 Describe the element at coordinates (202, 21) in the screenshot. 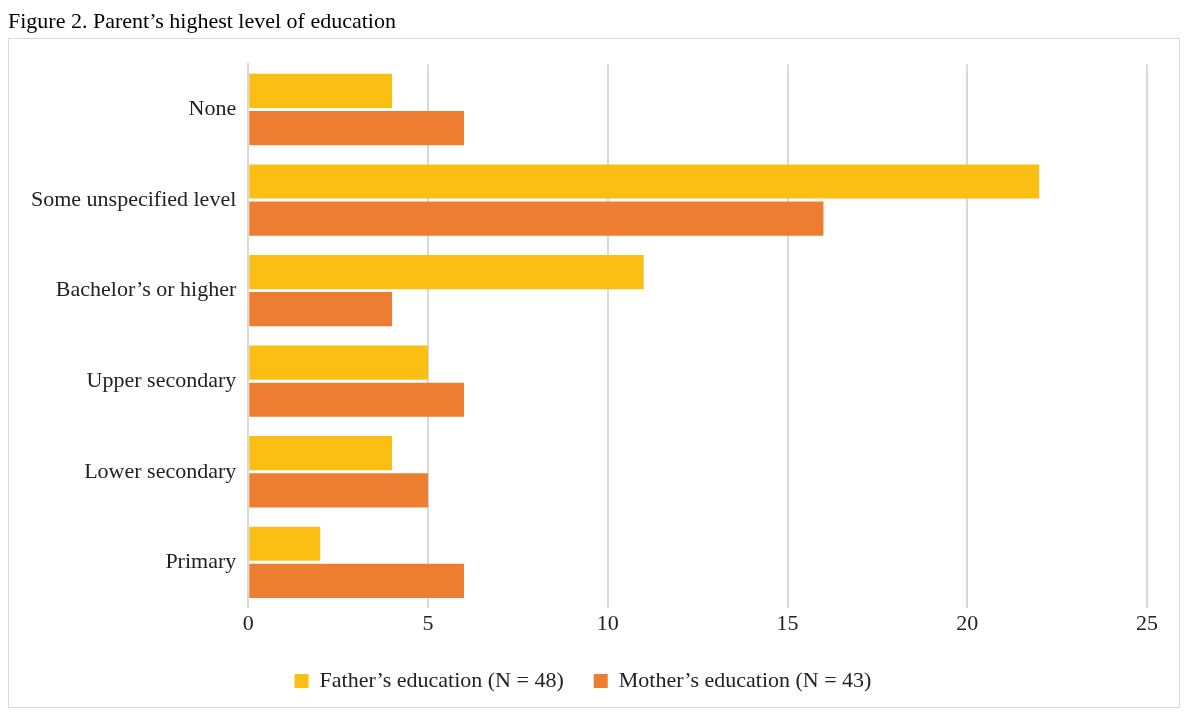

I see `chart-title: Figure 2. Parent’s highest level of education` at that location.